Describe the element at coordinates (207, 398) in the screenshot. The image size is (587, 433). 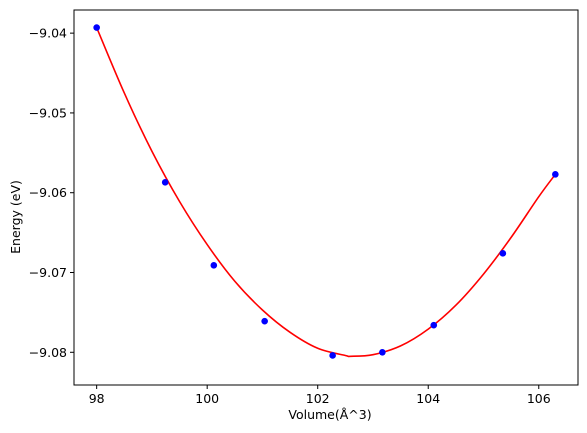
I see `x-tick-label: 100` at that location.